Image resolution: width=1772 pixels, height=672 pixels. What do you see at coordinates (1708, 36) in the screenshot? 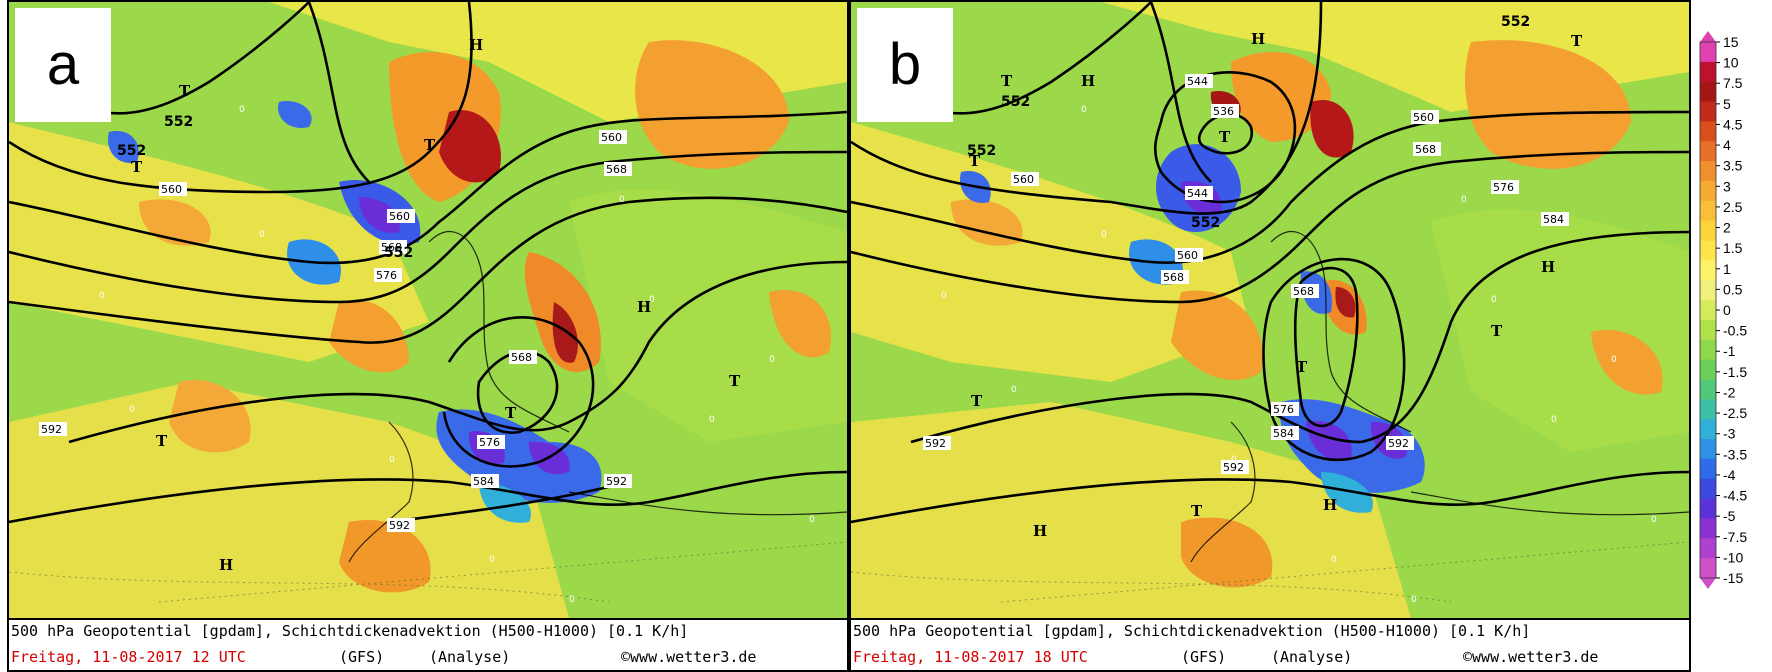
I see `legend-arrow-top` at bounding box center [1708, 36].